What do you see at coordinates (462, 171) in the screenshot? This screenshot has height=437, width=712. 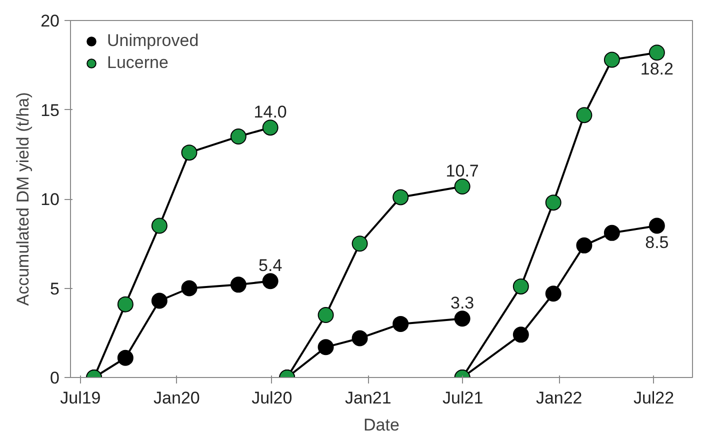 I see `annotation: 10.7` at bounding box center [462, 171].